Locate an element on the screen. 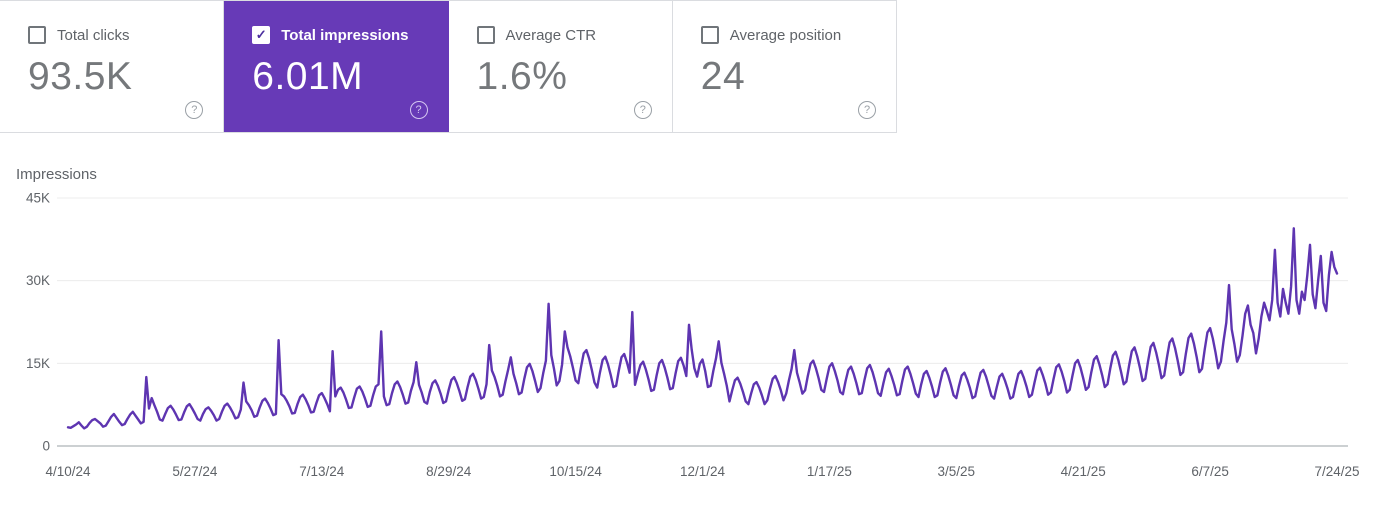  x-axis-tick-label: 10/15/24 is located at coordinates (575, 471).